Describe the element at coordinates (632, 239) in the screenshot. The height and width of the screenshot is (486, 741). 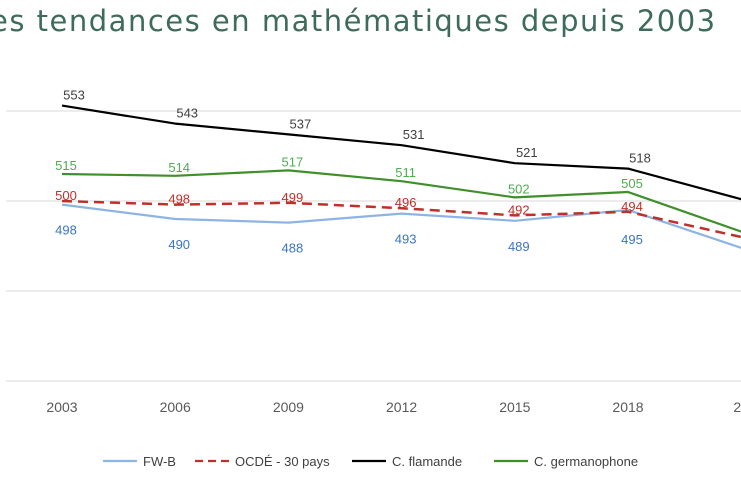
I see `data-label: 495` at that location.